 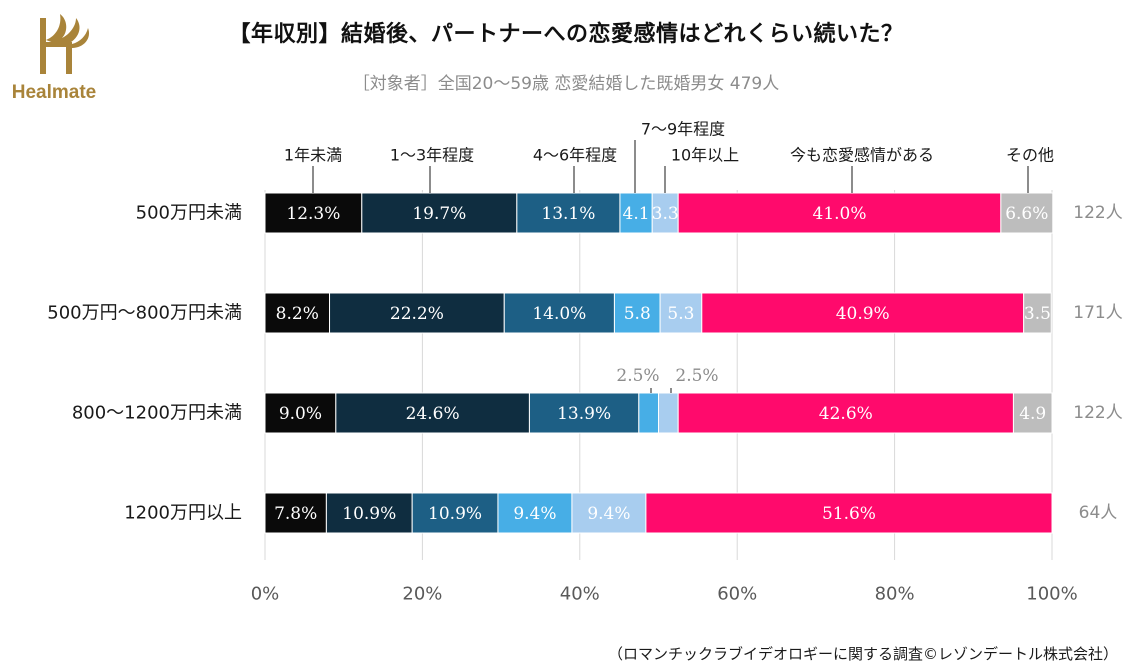 I want to click on data-label: 12.3%, so click(x=313, y=214).